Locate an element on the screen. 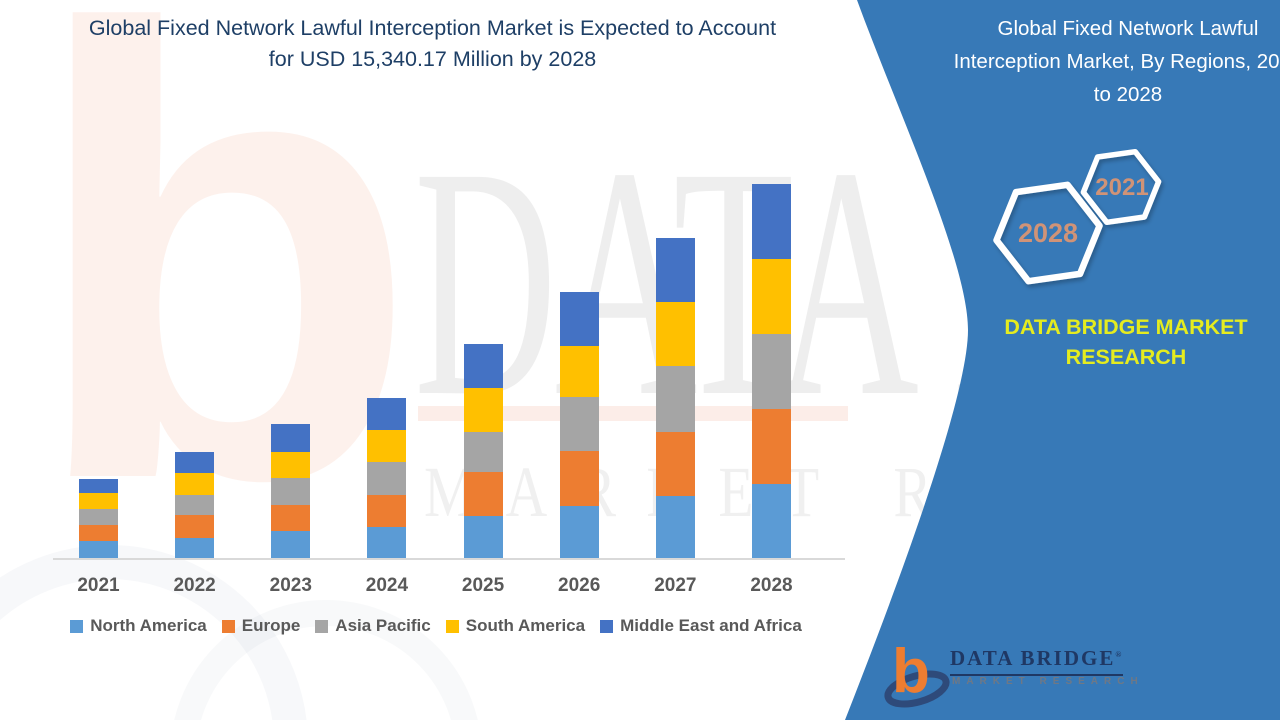 The width and height of the screenshot is (1280, 720). legend-item-europe: Europe is located at coordinates (261, 626).